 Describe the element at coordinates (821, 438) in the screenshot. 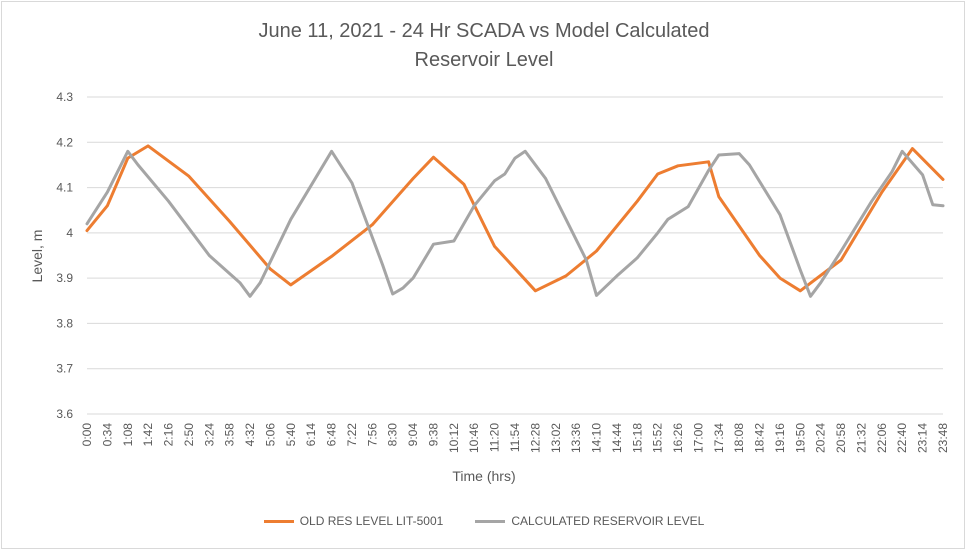

I see `x-tick-label: 20:24` at that location.